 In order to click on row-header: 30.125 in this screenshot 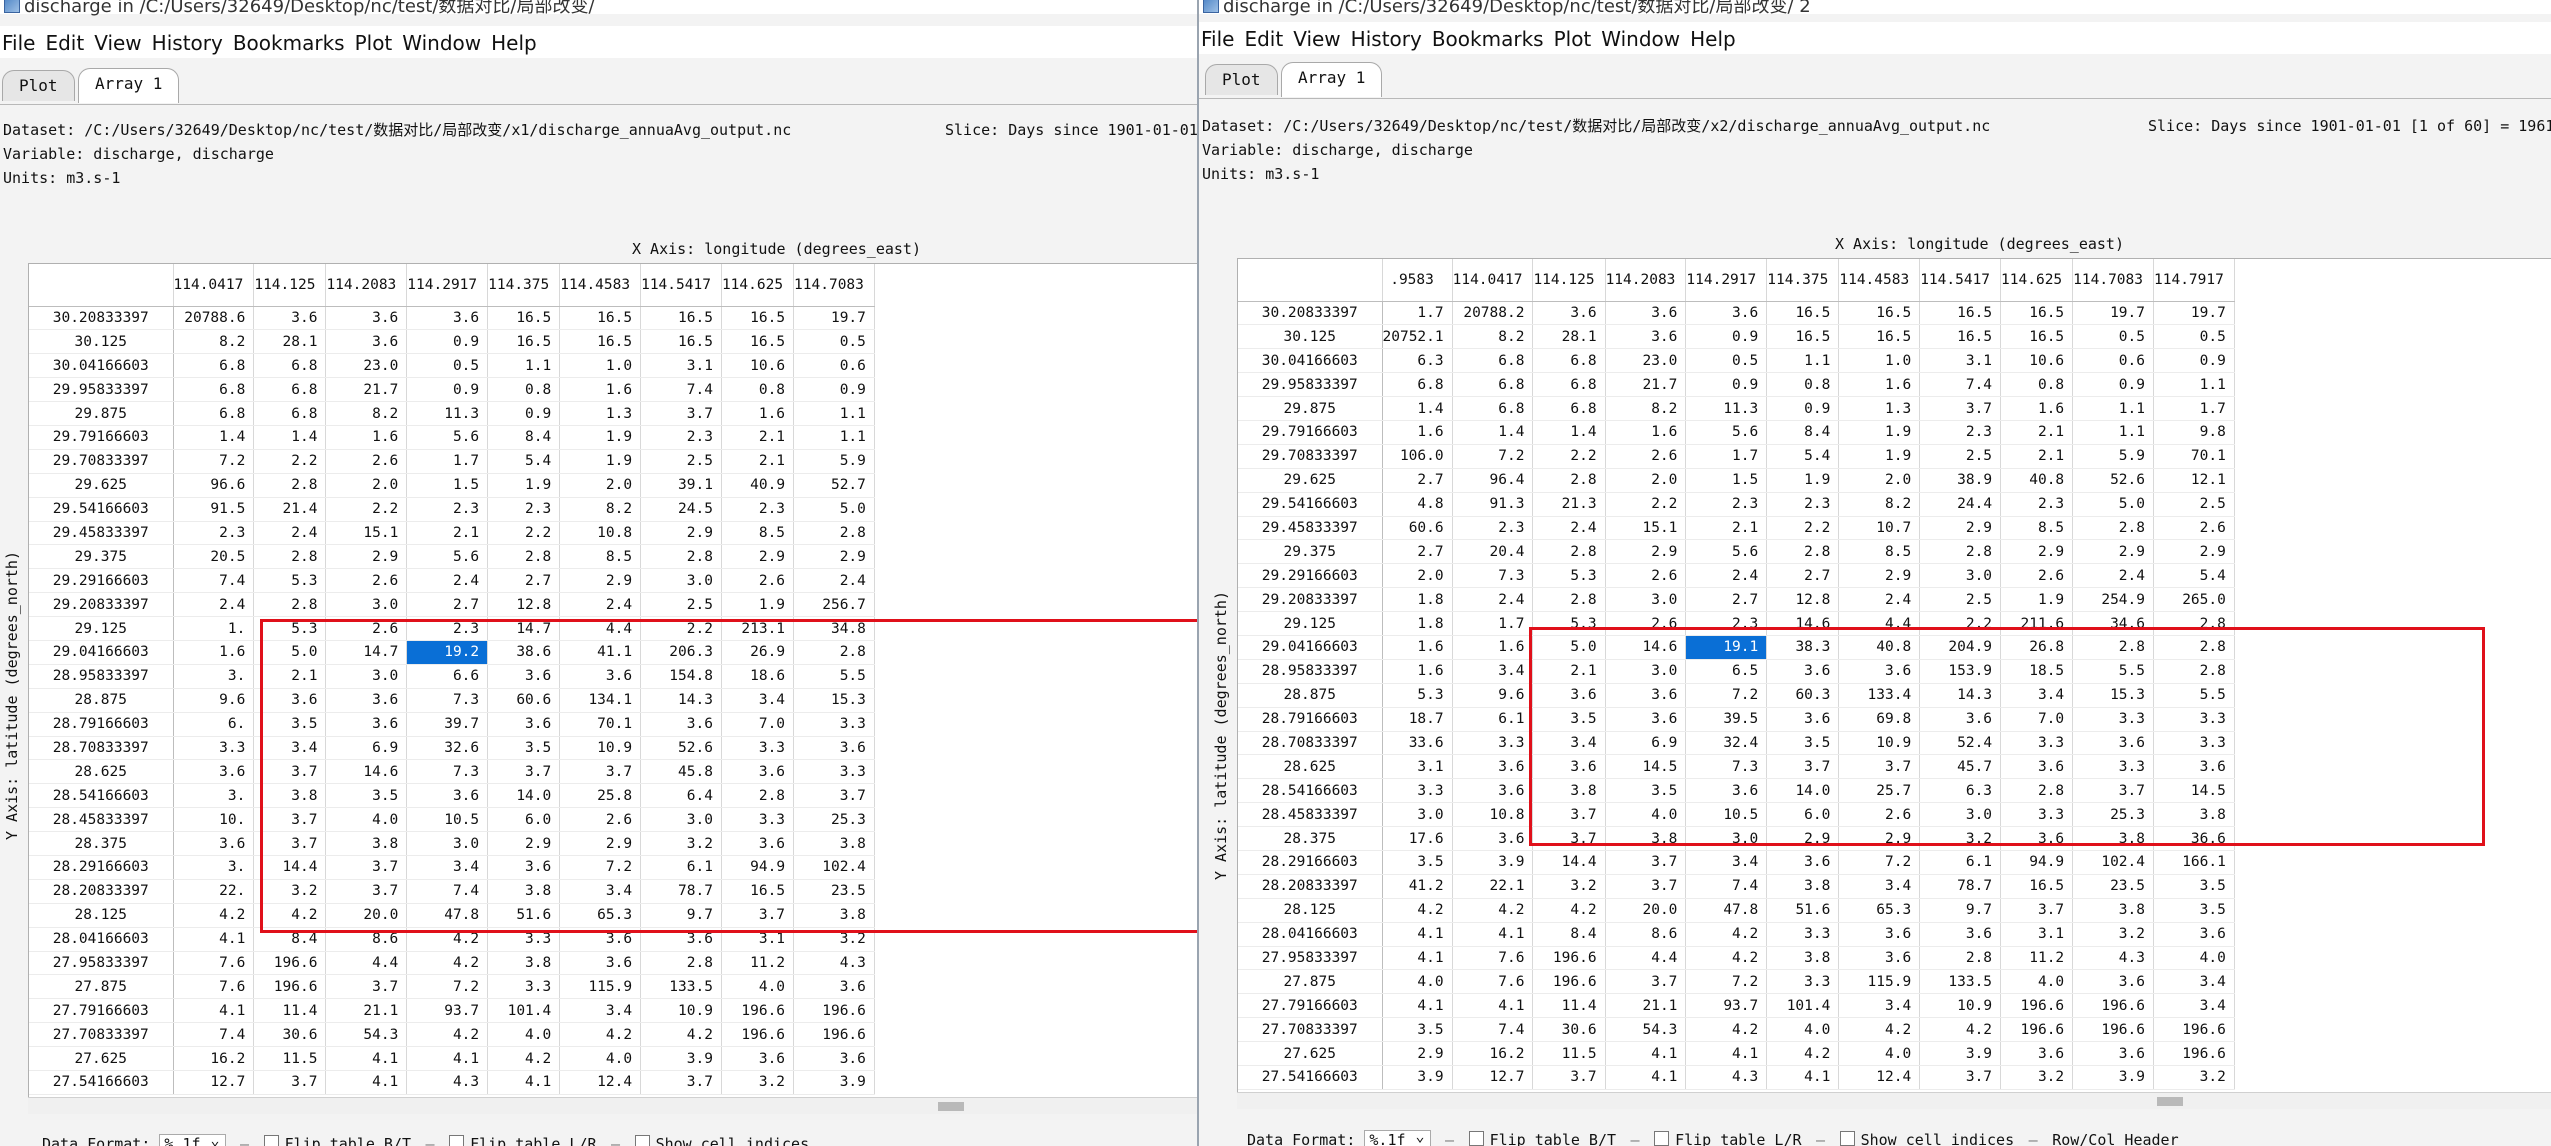, I will do `click(1310, 337)`.